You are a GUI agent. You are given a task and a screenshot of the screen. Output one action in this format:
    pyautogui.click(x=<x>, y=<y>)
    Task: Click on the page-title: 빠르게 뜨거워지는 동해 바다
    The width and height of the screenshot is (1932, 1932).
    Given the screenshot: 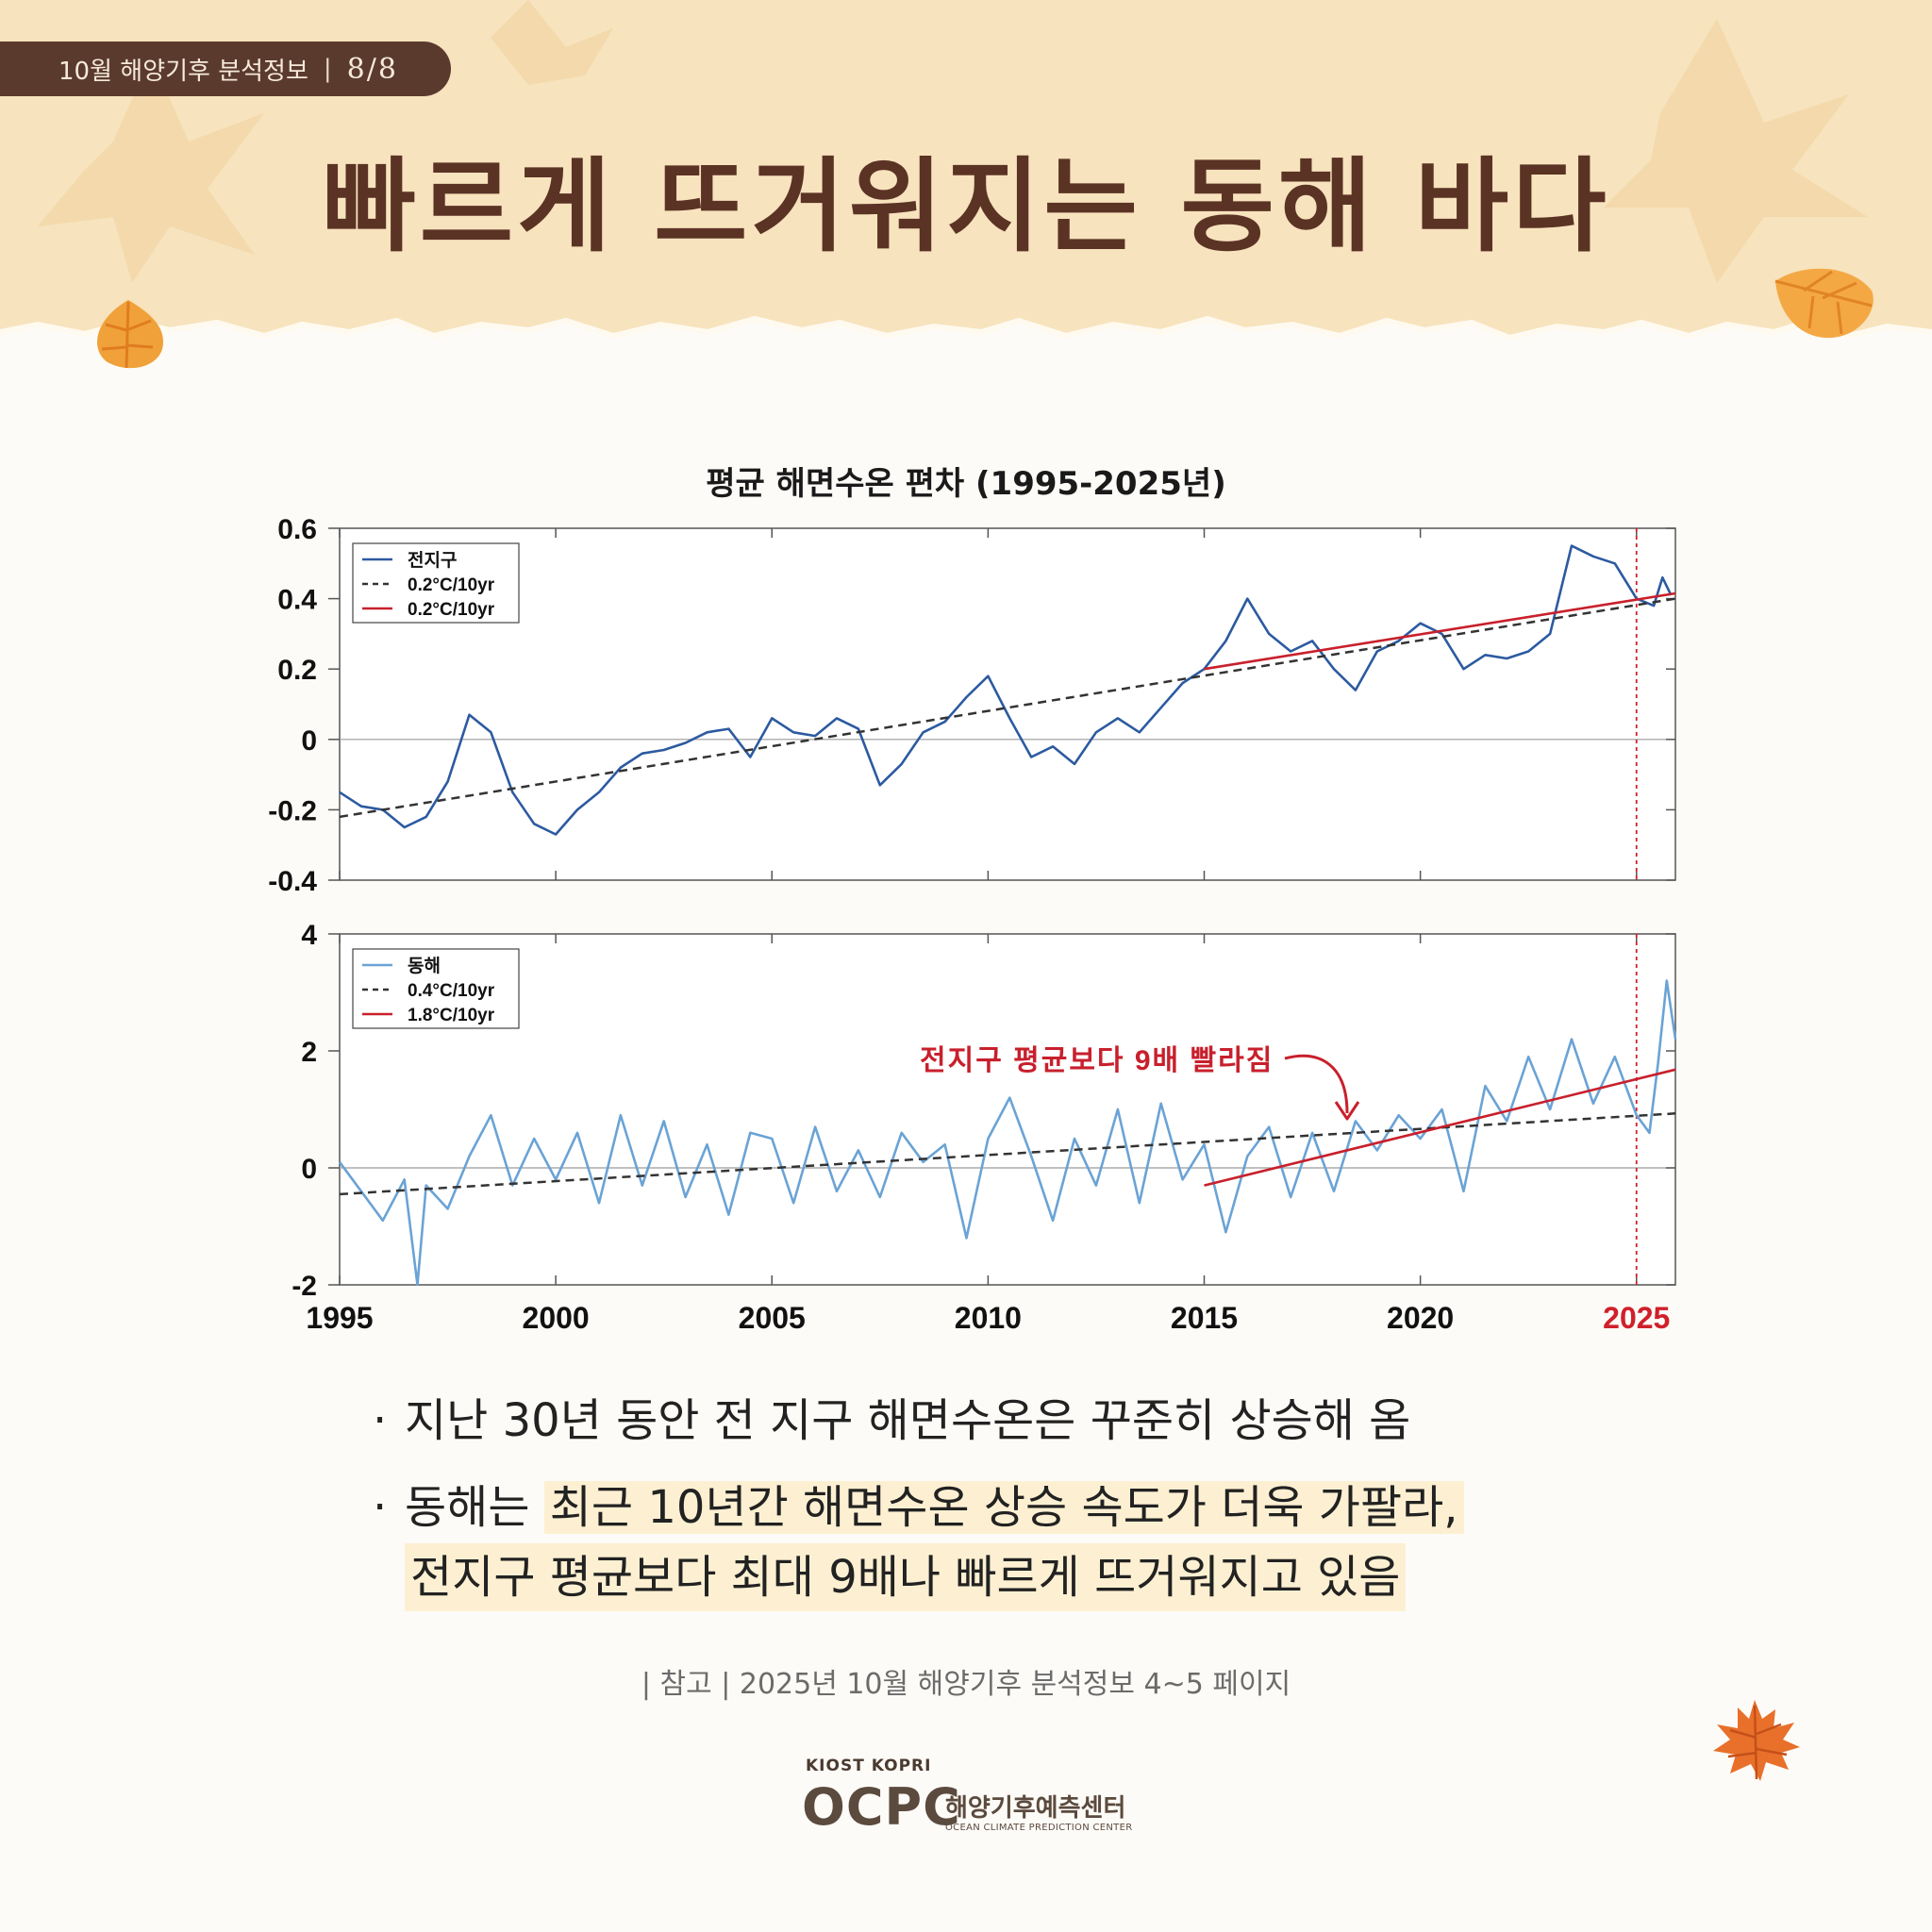 What is the action you would take?
    pyautogui.click(x=966, y=207)
    